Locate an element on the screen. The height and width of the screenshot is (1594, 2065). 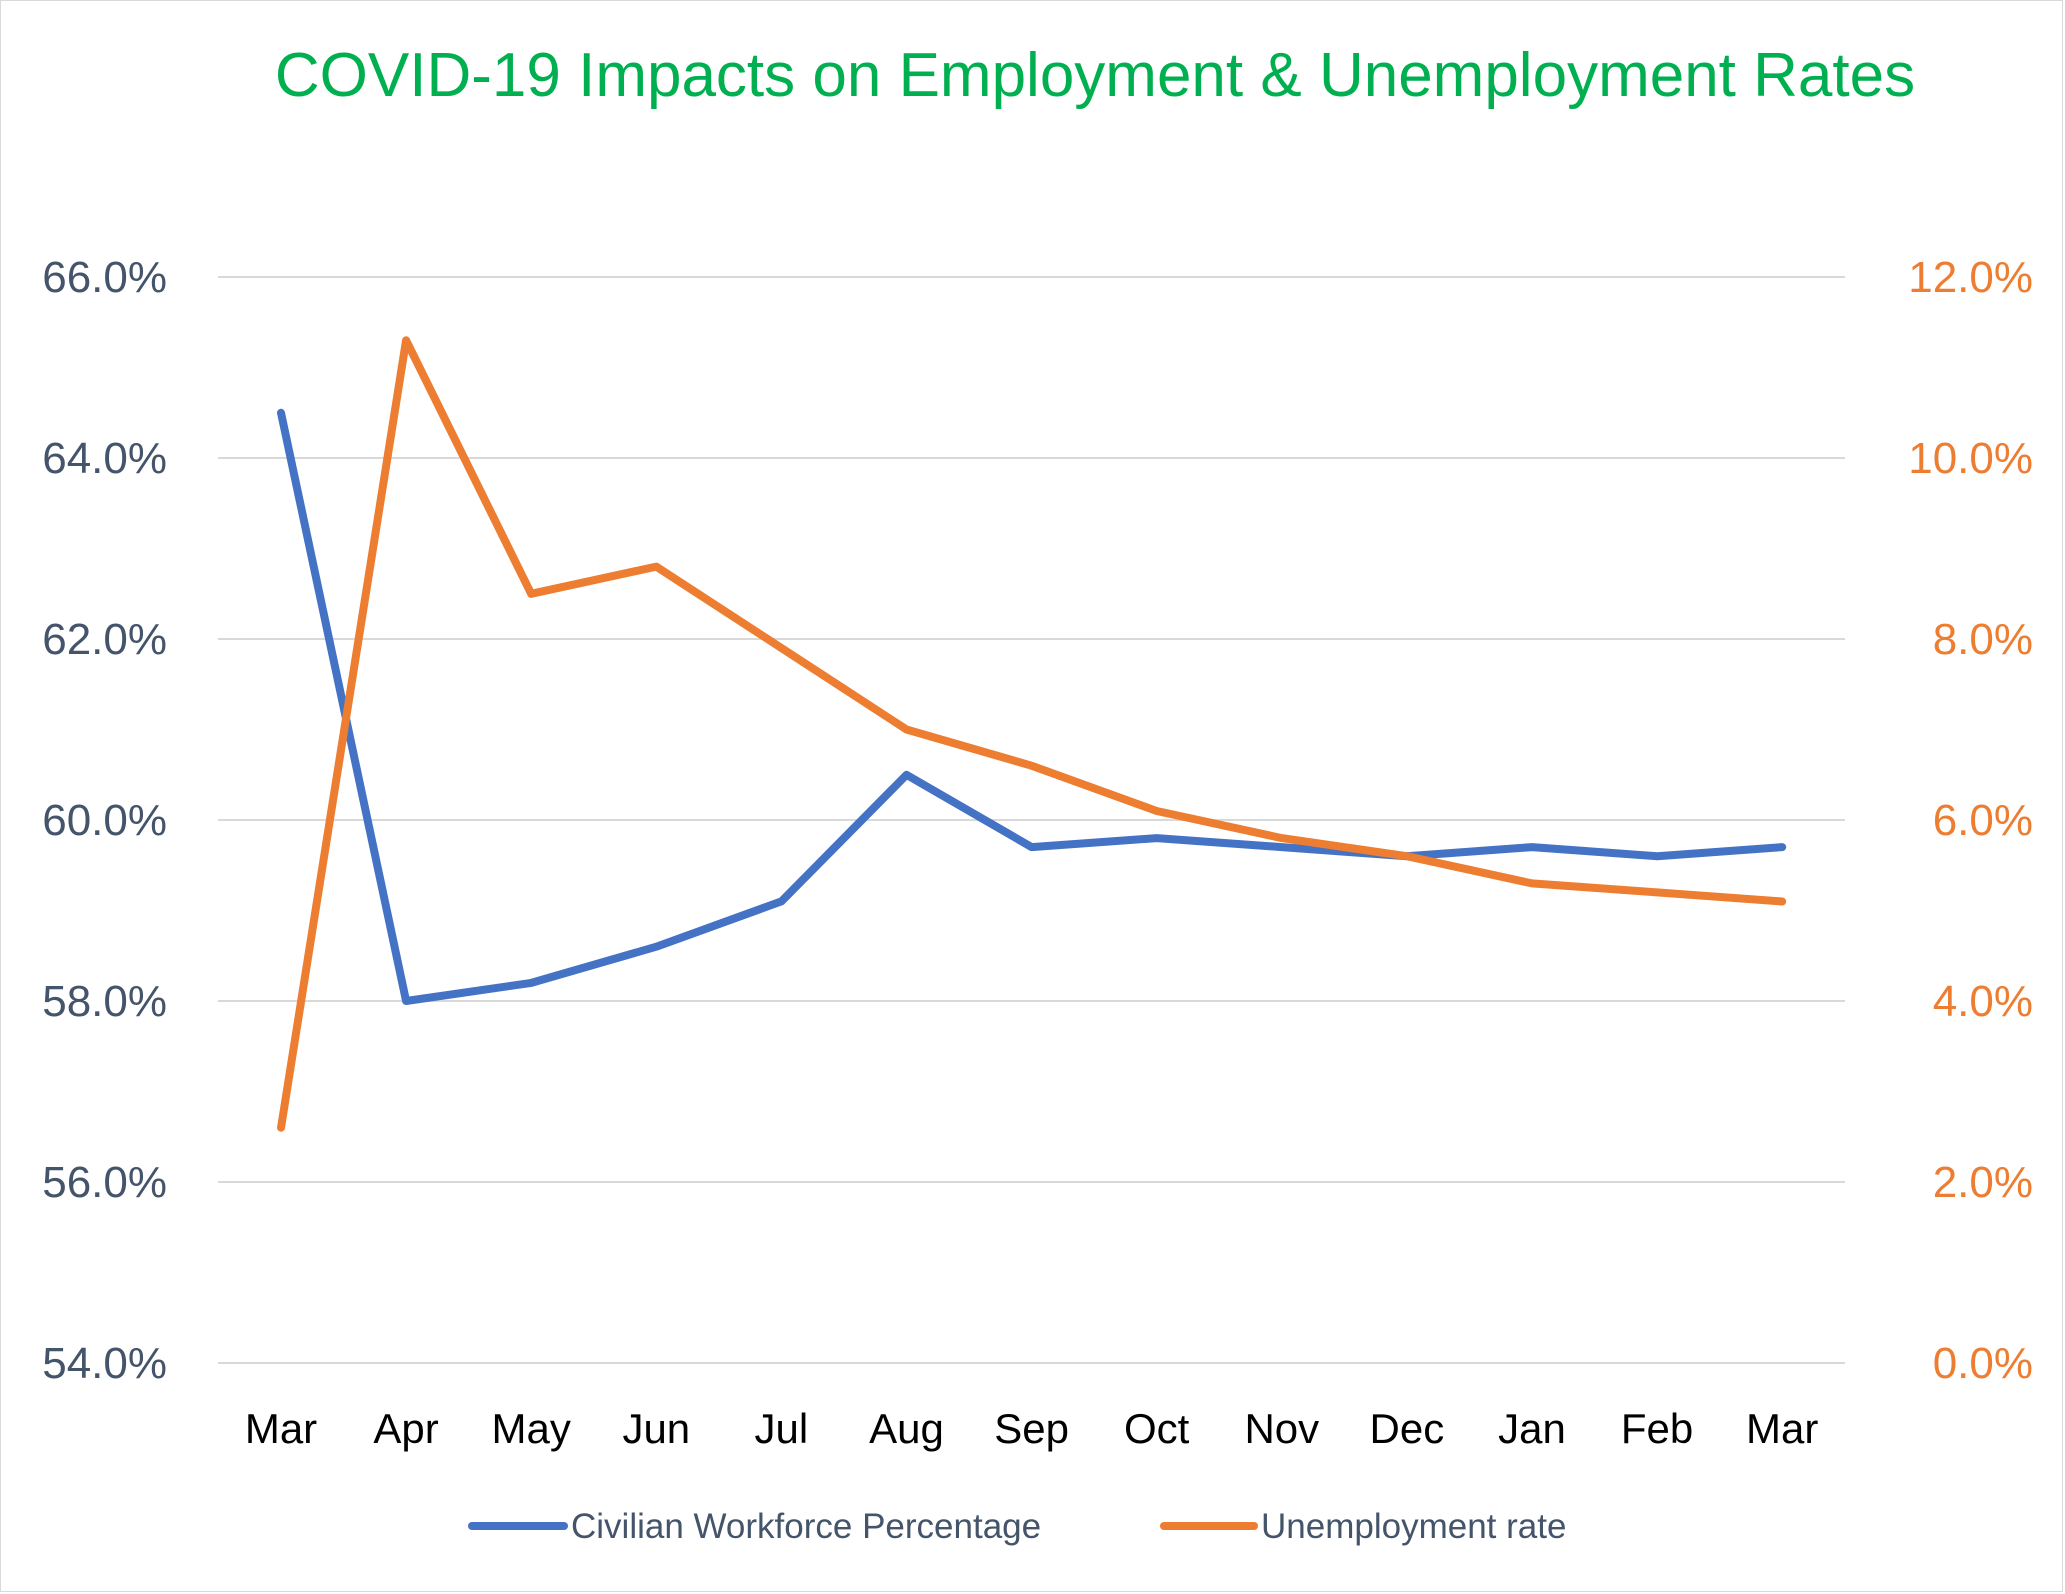
x-tick-label: Feb is located at coordinates (1657, 1428).